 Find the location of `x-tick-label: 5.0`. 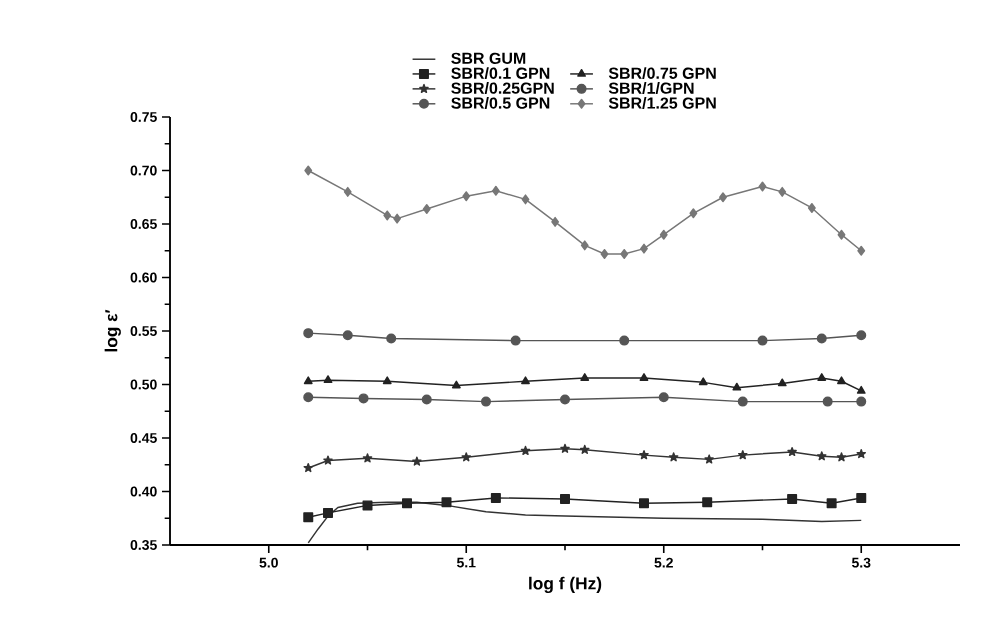

x-tick-label: 5.0 is located at coordinates (268, 562).